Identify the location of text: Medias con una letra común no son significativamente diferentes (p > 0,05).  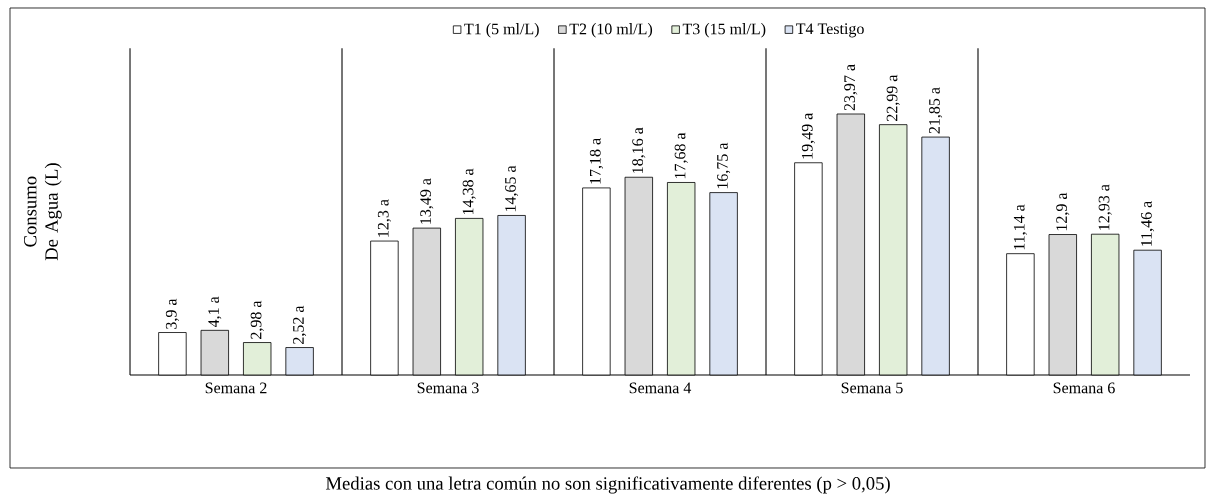
(607, 485).